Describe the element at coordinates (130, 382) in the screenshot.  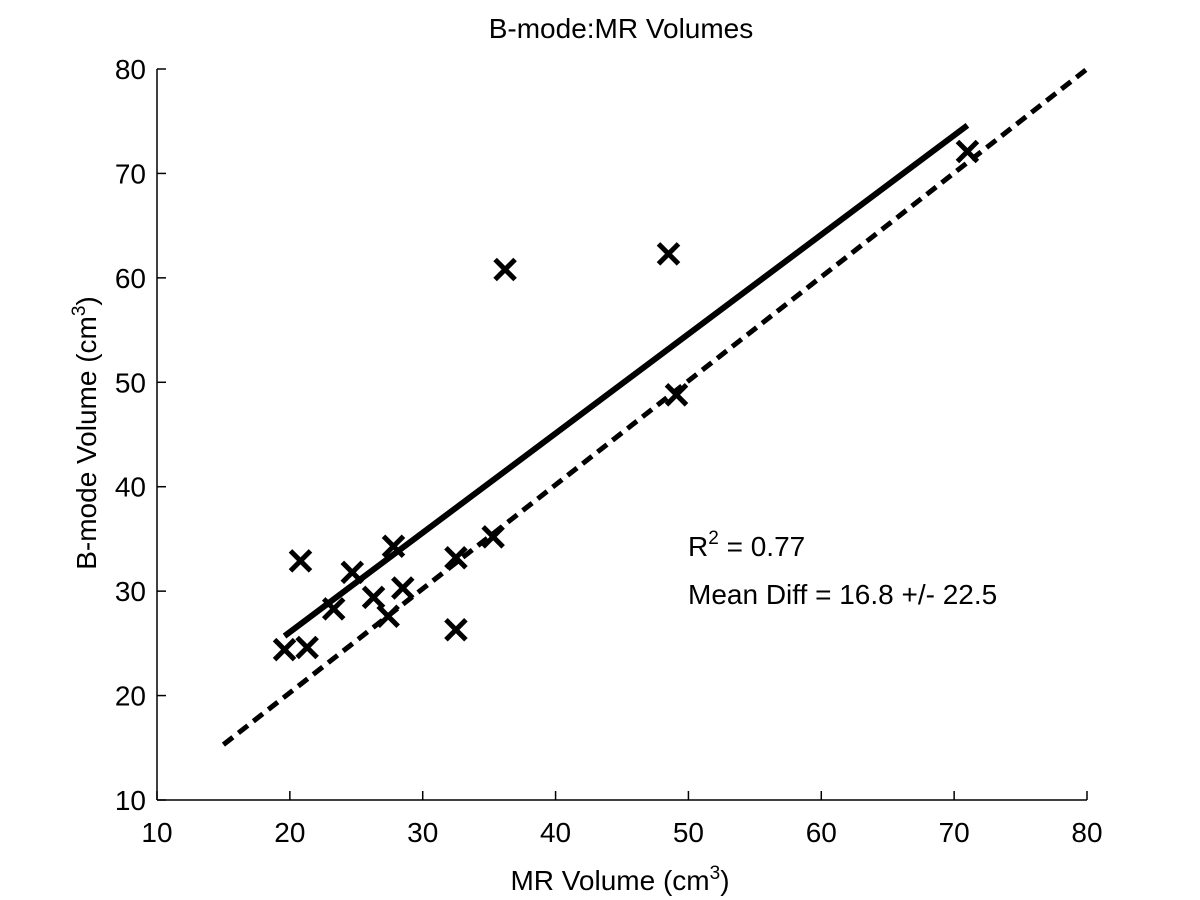
I see `y-tick-label: 50` at that location.